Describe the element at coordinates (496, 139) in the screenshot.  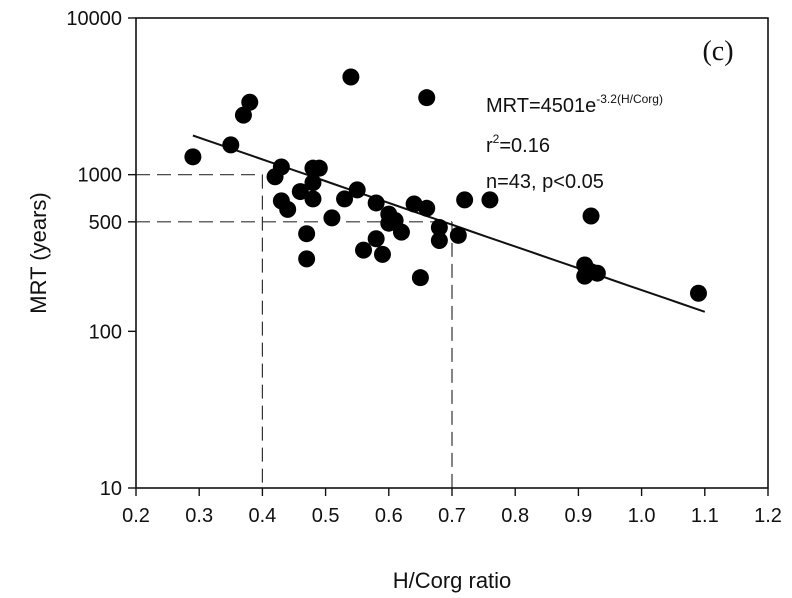
I see `r-squared-superscript: 2` at that location.